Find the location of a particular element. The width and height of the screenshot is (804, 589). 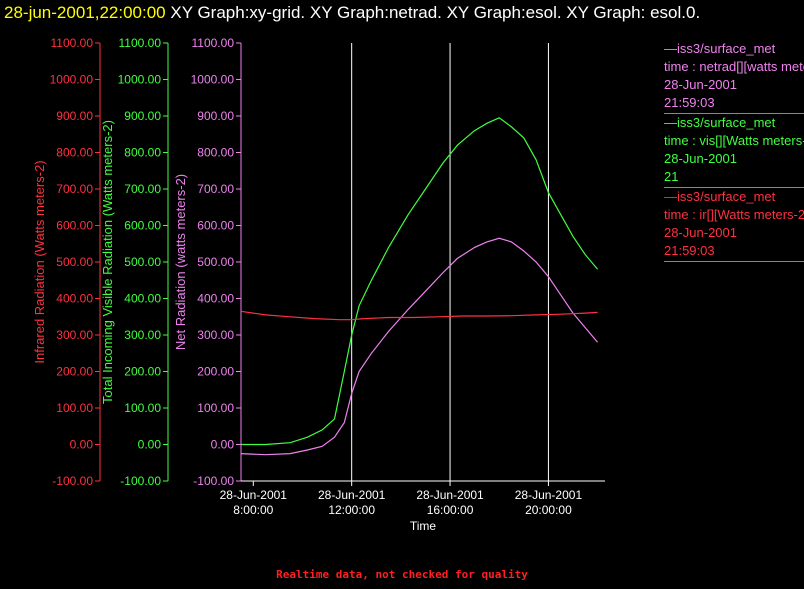

x-axis-label: Time is located at coordinates (423, 526).